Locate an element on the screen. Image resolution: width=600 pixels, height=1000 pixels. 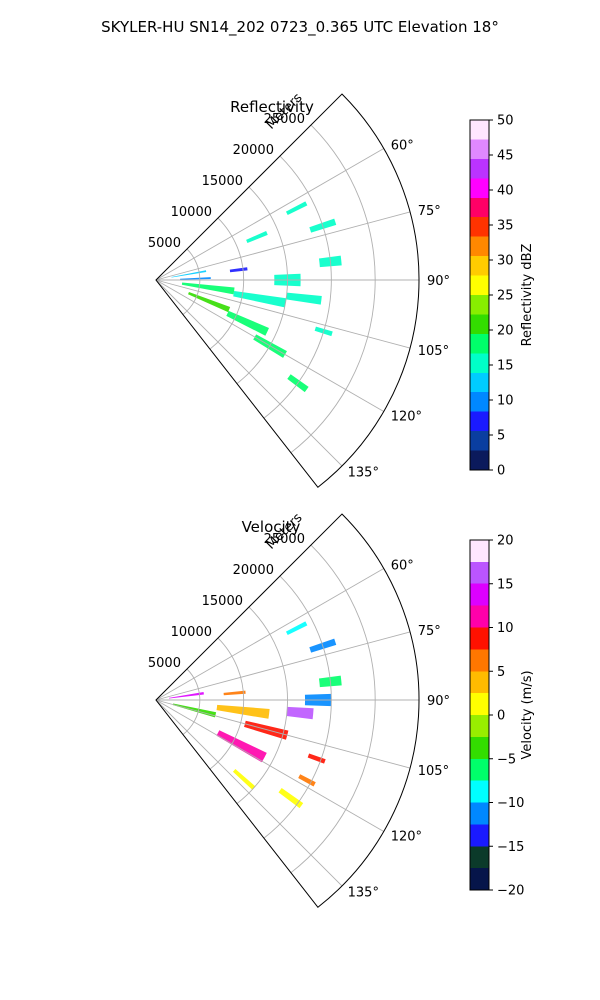
colorbar-tick-label: −5 is located at coordinates (506, 759).